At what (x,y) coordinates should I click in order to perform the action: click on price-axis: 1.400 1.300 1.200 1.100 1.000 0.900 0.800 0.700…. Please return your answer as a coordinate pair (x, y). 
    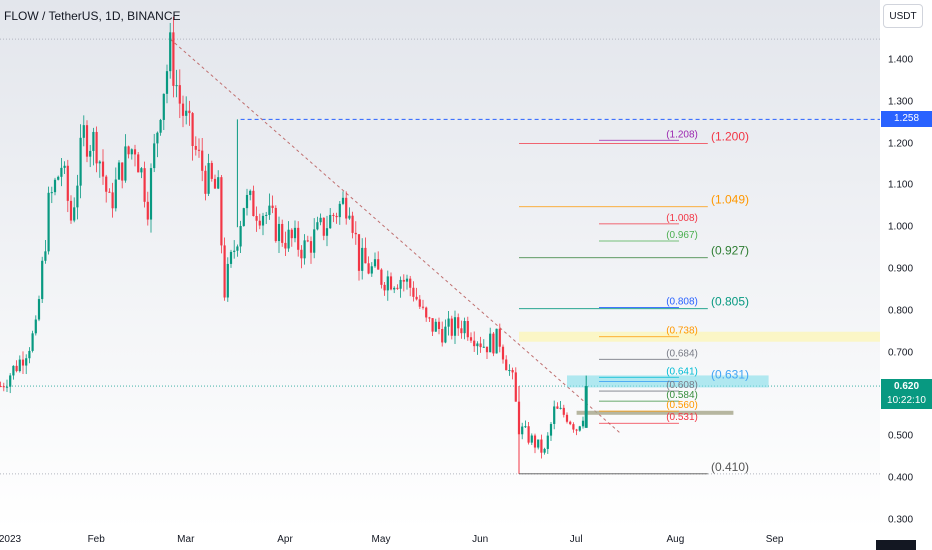
    Looking at the image, I should click on (906, 265).